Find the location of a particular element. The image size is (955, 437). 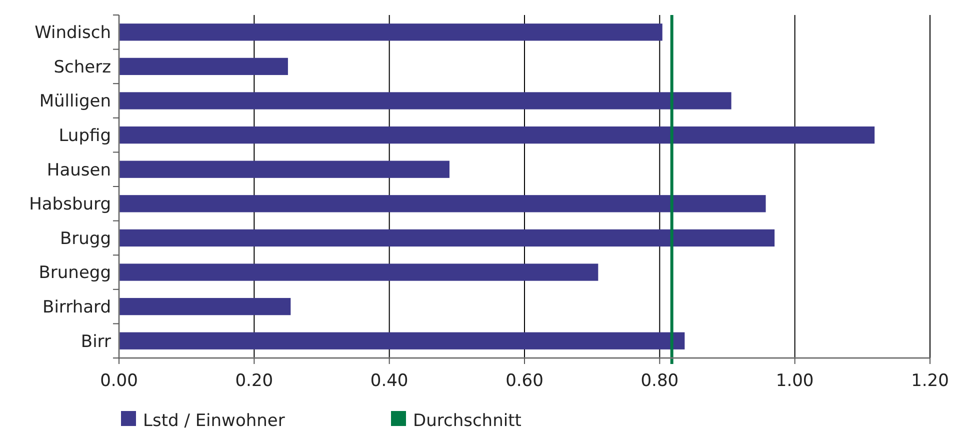

legend-label: Lstd / Einwohner is located at coordinates (214, 421).